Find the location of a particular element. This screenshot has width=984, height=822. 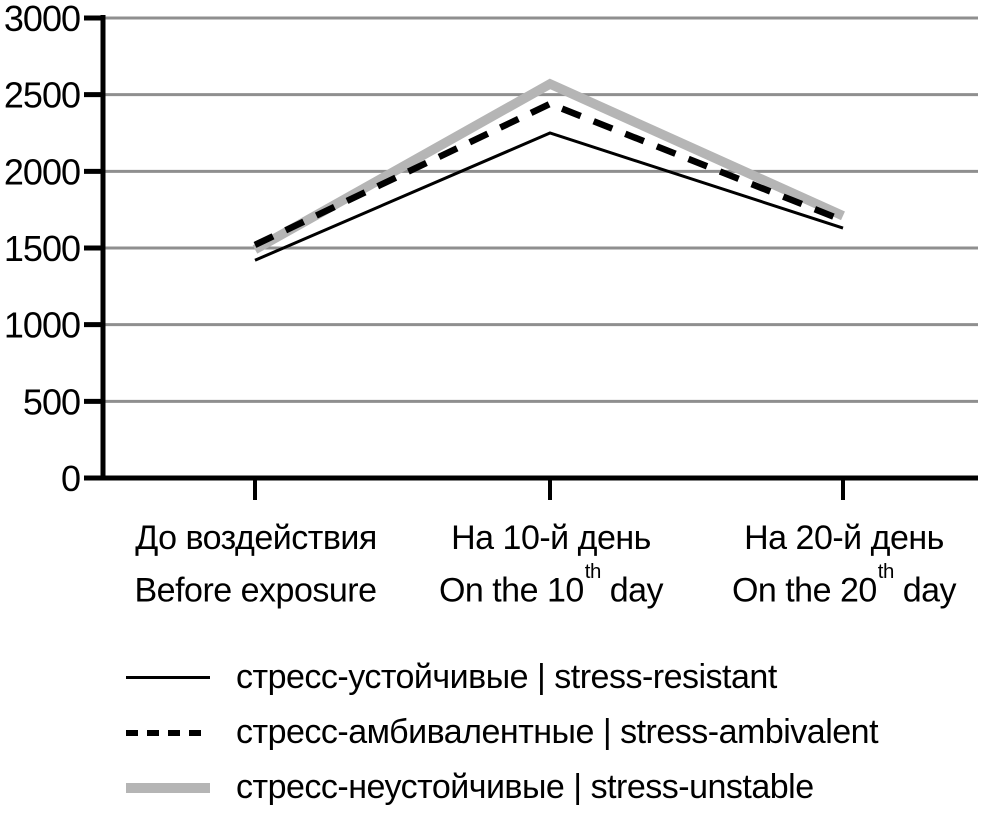

legend-label: стресс-устойчивые | stress-resistant is located at coordinates (506, 677).